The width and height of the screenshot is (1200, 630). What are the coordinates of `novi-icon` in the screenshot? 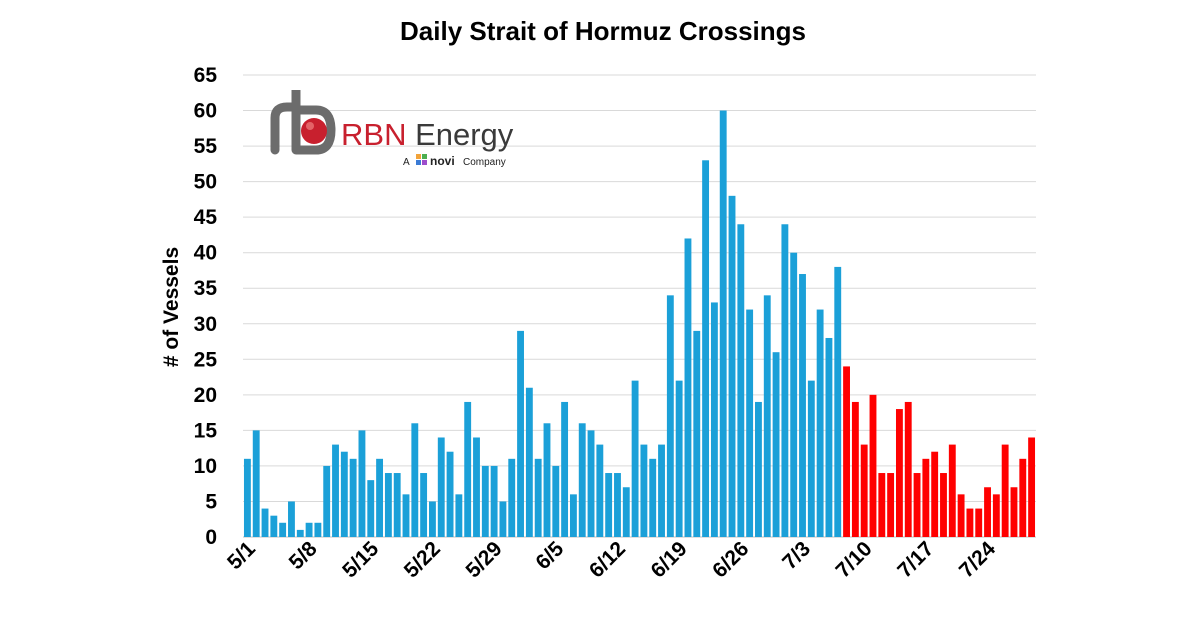 It's located at (421, 159).